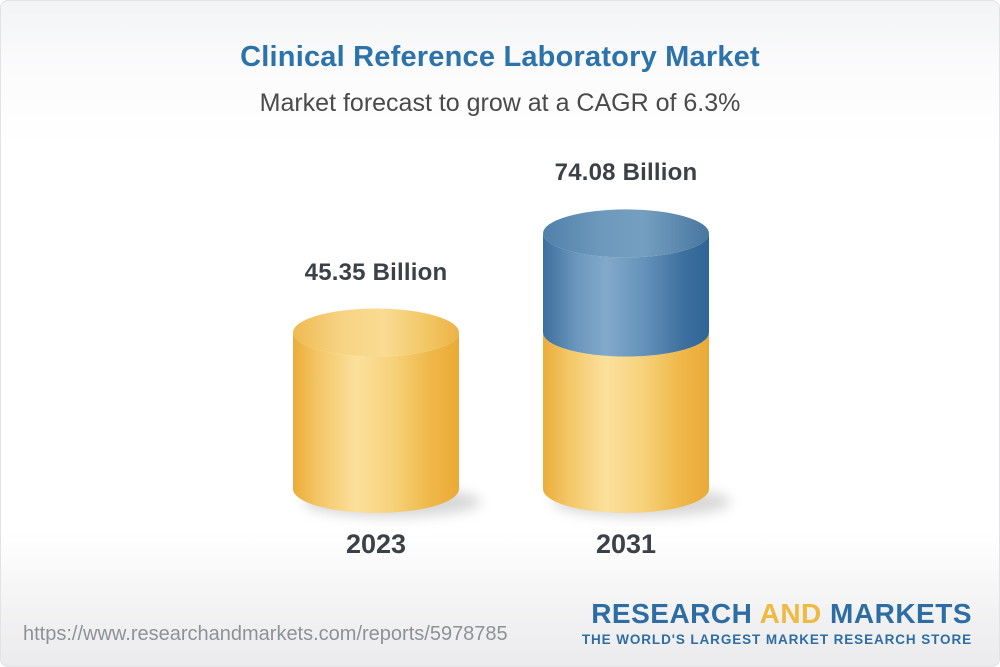  I want to click on value-label-2023: 45.35 Billion, so click(376, 272).